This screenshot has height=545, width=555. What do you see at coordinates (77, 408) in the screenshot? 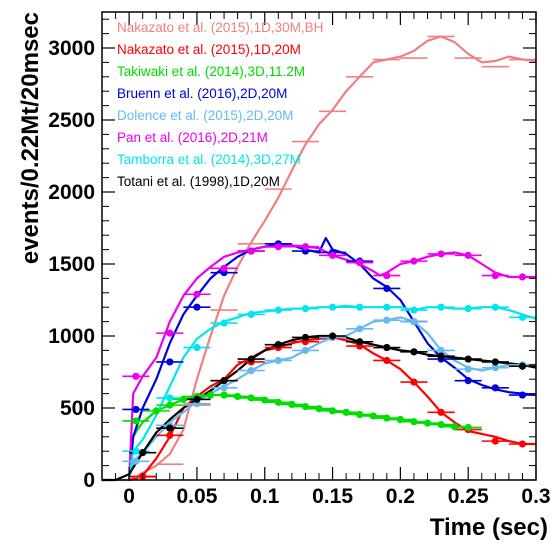
I see `y-tick-label: 500` at bounding box center [77, 408].